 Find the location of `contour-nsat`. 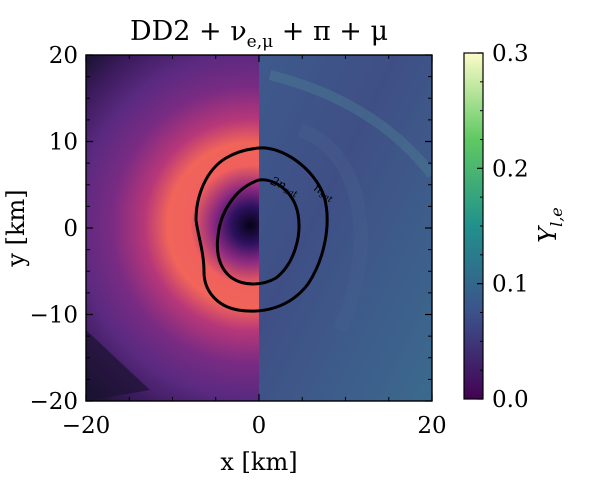

contour-nsat is located at coordinates (261, 229).